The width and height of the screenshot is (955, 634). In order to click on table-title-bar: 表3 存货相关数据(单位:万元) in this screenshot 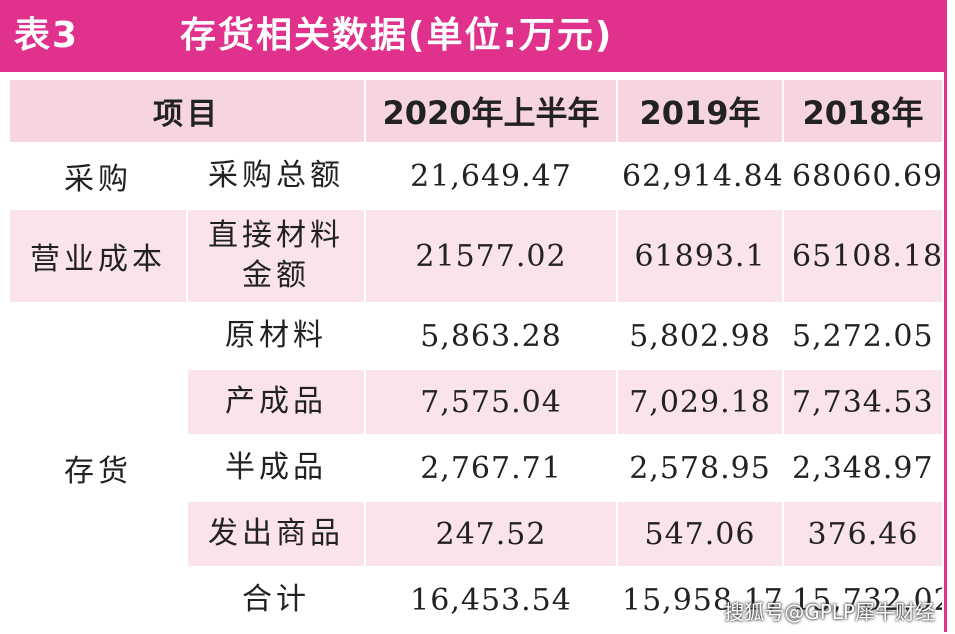, I will do `click(472, 36)`.